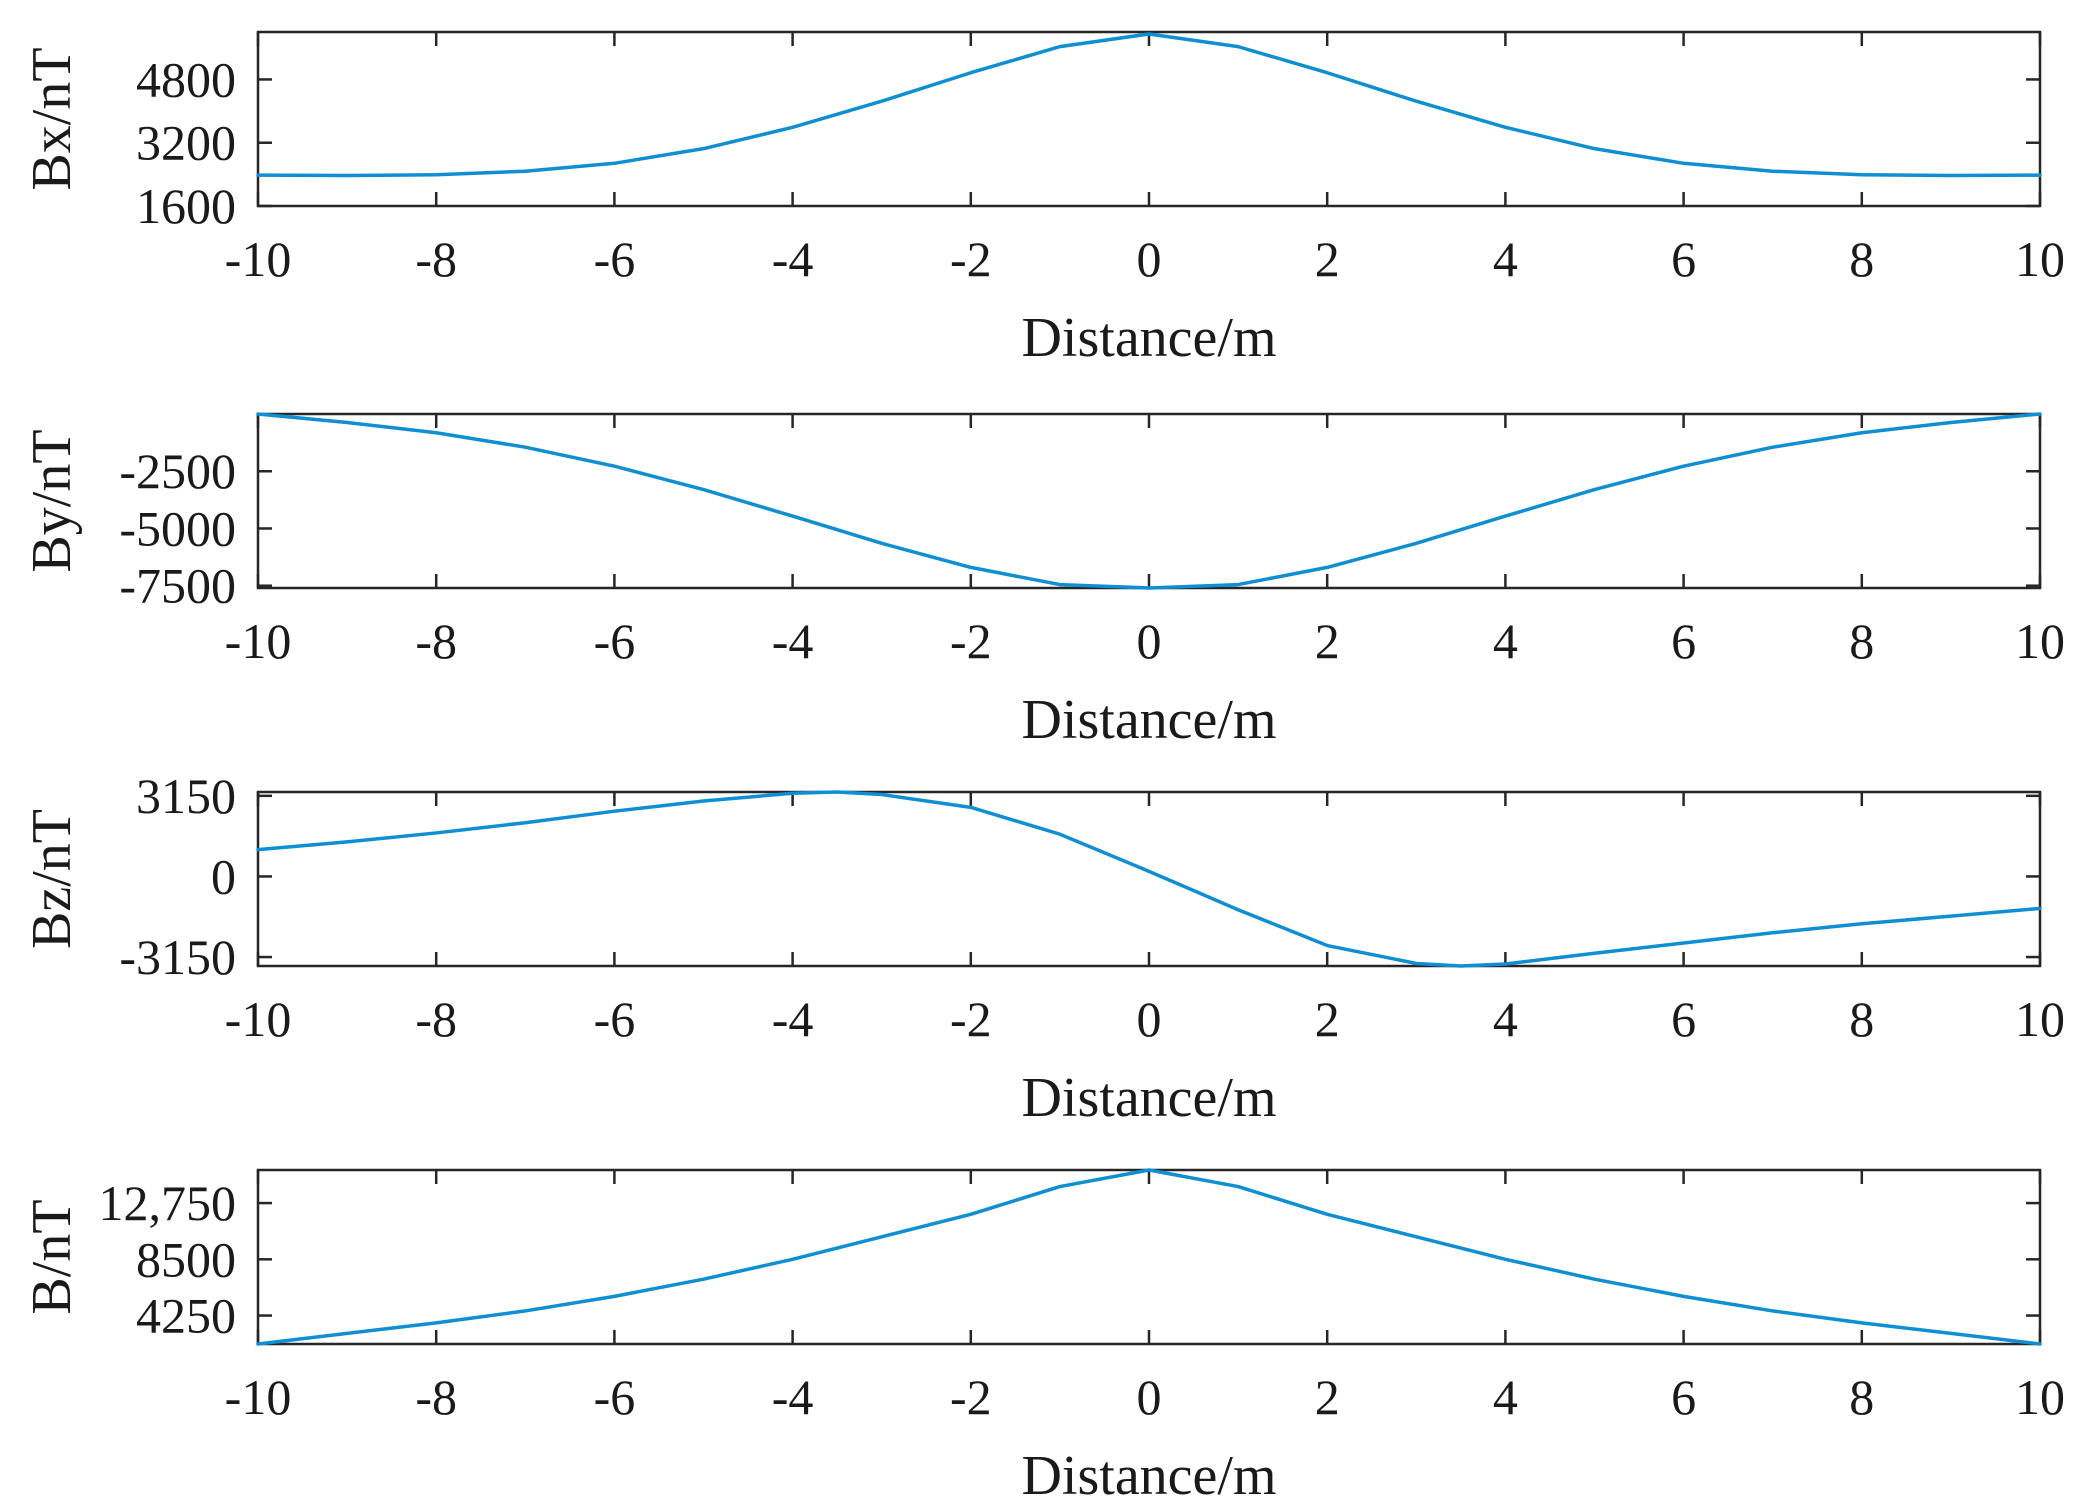 This screenshot has width=2076, height=1509. I want to click on y-tick-label: 4250, so click(186, 1316).